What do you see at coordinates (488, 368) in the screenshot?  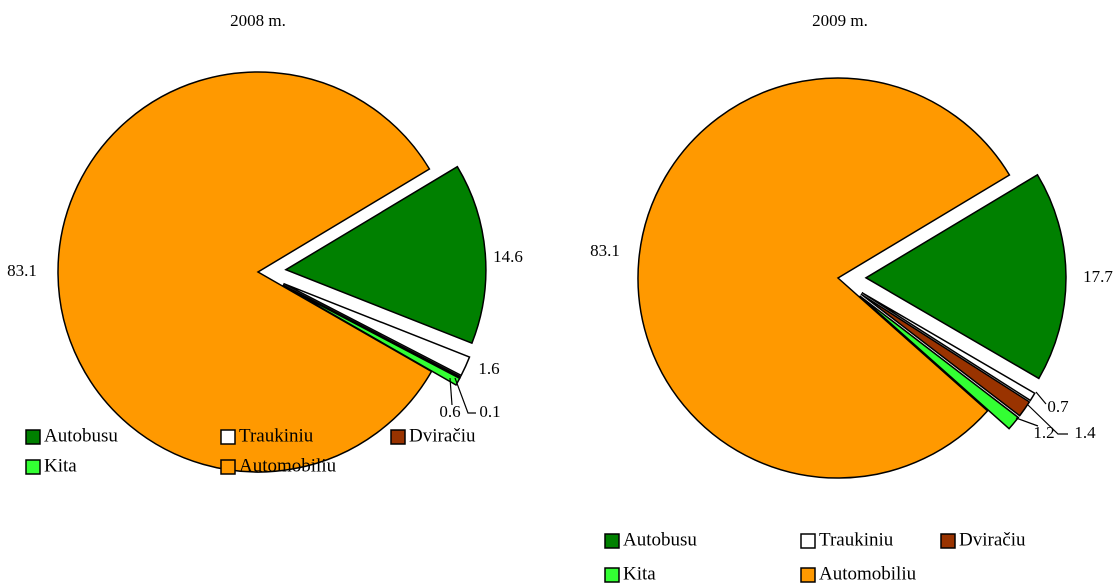 I see `data-label: 1.6` at bounding box center [488, 368].